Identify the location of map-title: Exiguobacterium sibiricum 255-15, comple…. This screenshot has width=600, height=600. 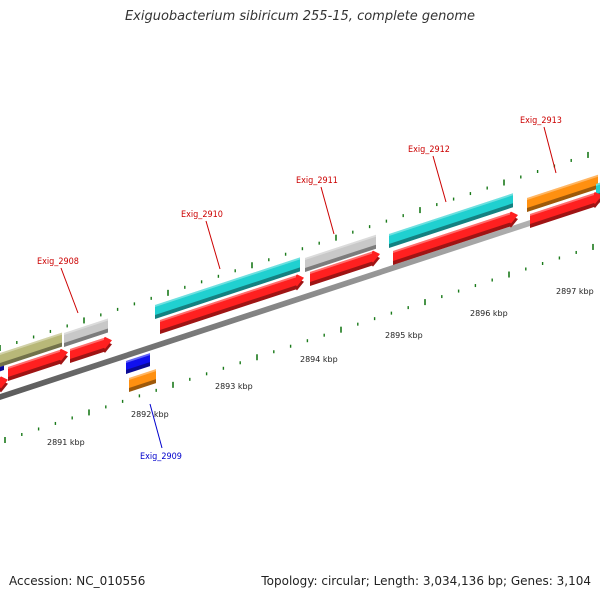
(300, 16).